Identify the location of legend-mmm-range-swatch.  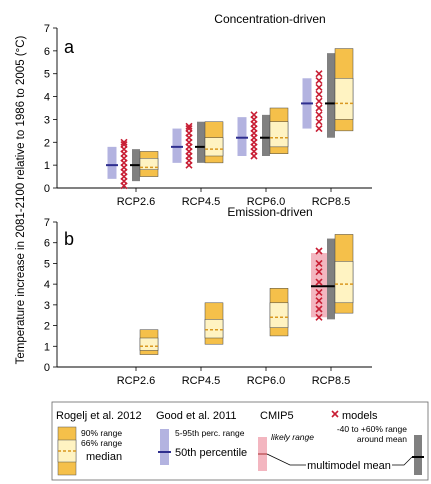
(418, 455).